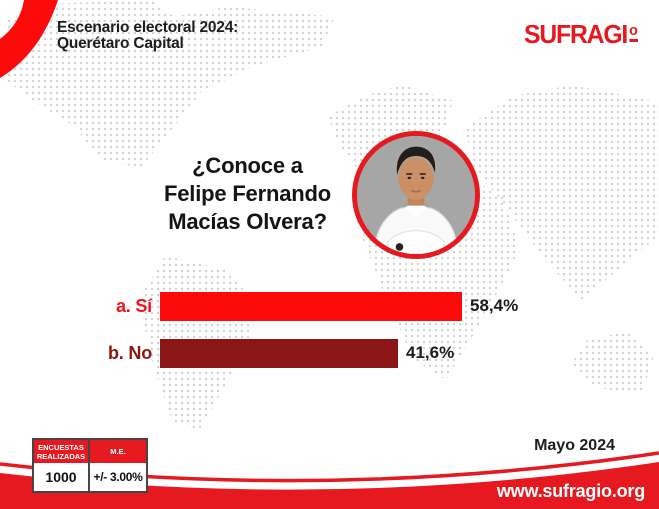 This screenshot has width=659, height=509. What do you see at coordinates (633, 32) in the screenshot?
I see `logo-superscript-o: o` at bounding box center [633, 32].